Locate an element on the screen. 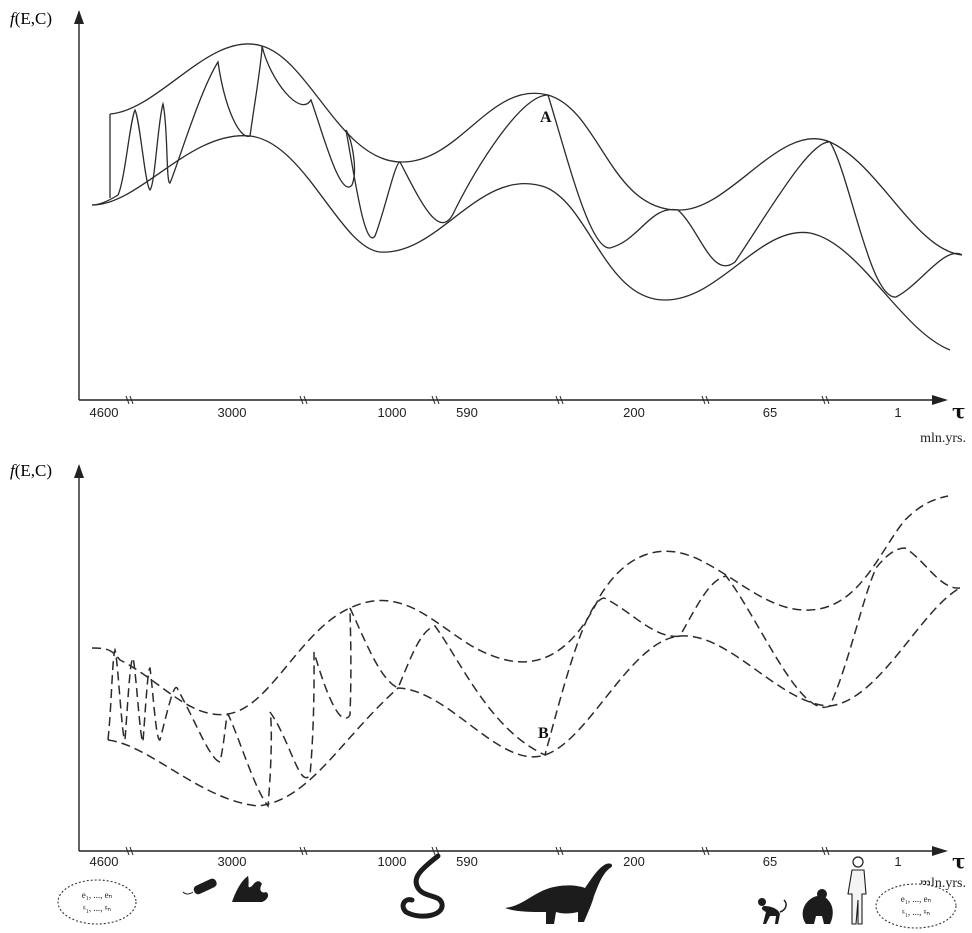 This screenshot has width=972, height=933. bottom-tick-200: 200 is located at coordinates (634, 861).